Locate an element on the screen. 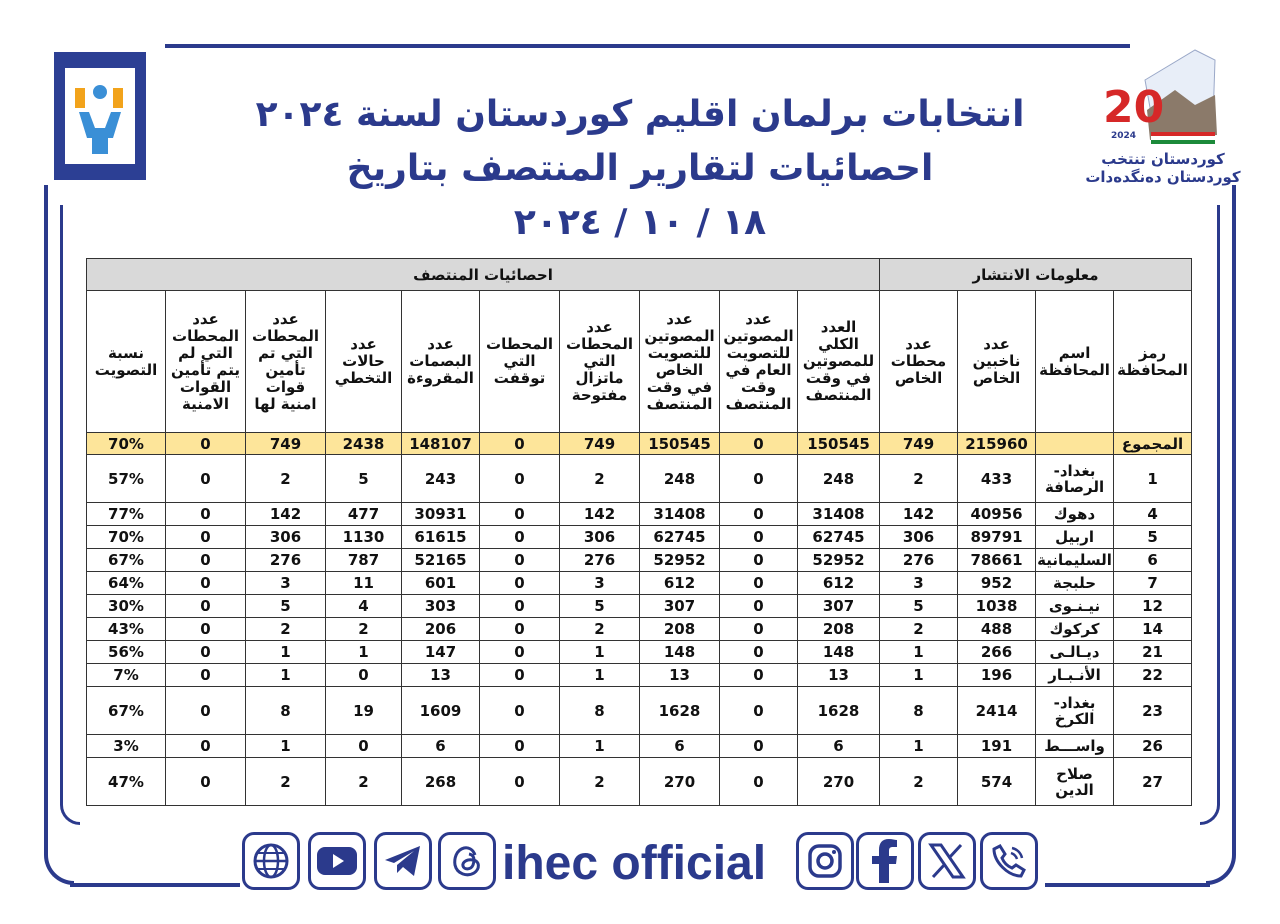 The height and width of the screenshot is (924, 1280). table-cell: 6 is located at coordinates (838, 746).